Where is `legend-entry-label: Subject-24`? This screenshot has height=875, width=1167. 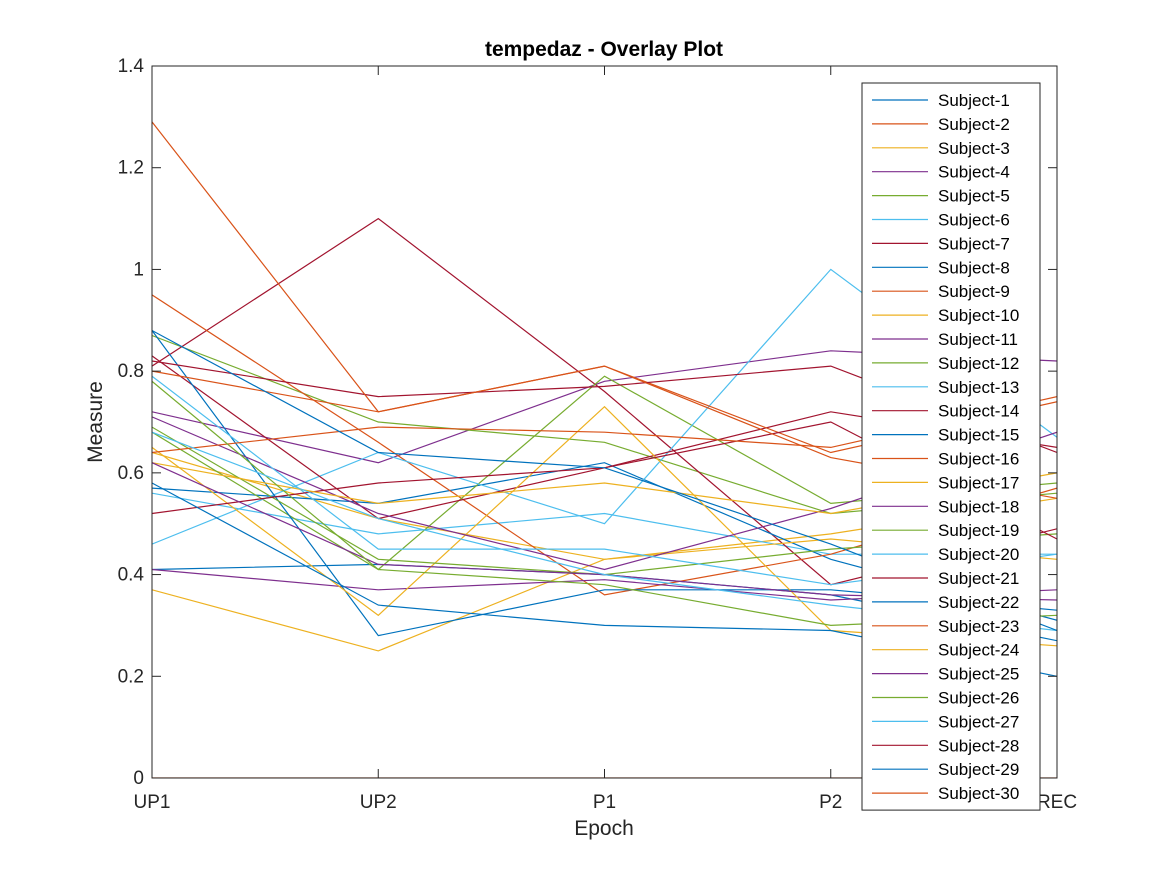 legend-entry-label: Subject-24 is located at coordinates (978, 650).